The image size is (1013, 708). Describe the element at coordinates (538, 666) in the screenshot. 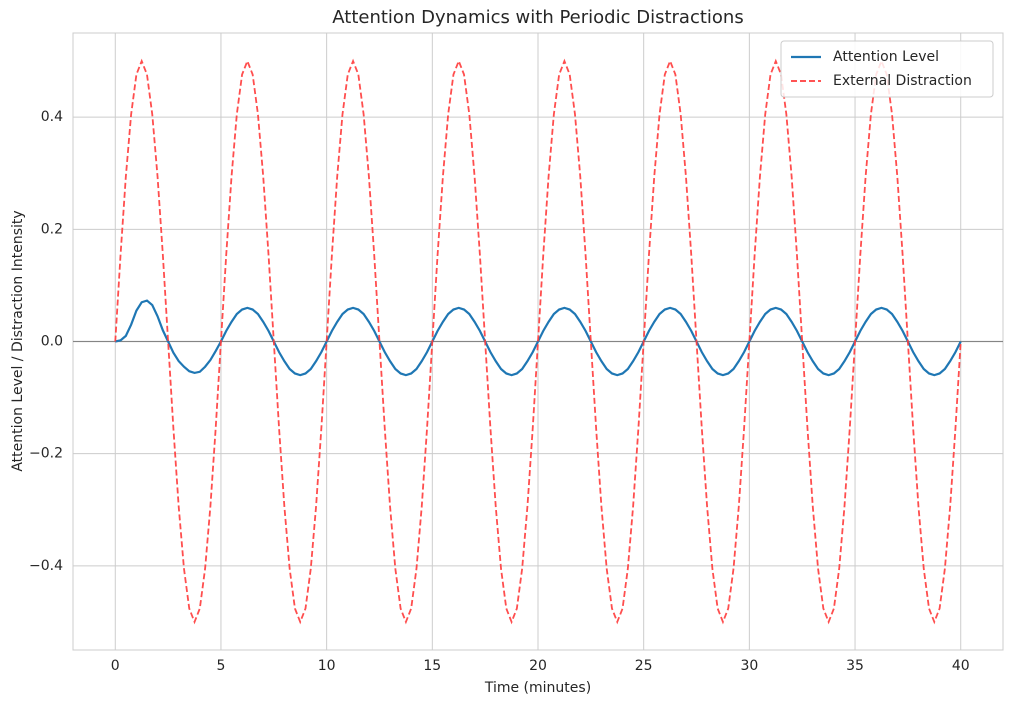

I see `x-tick-label: 20` at that location.